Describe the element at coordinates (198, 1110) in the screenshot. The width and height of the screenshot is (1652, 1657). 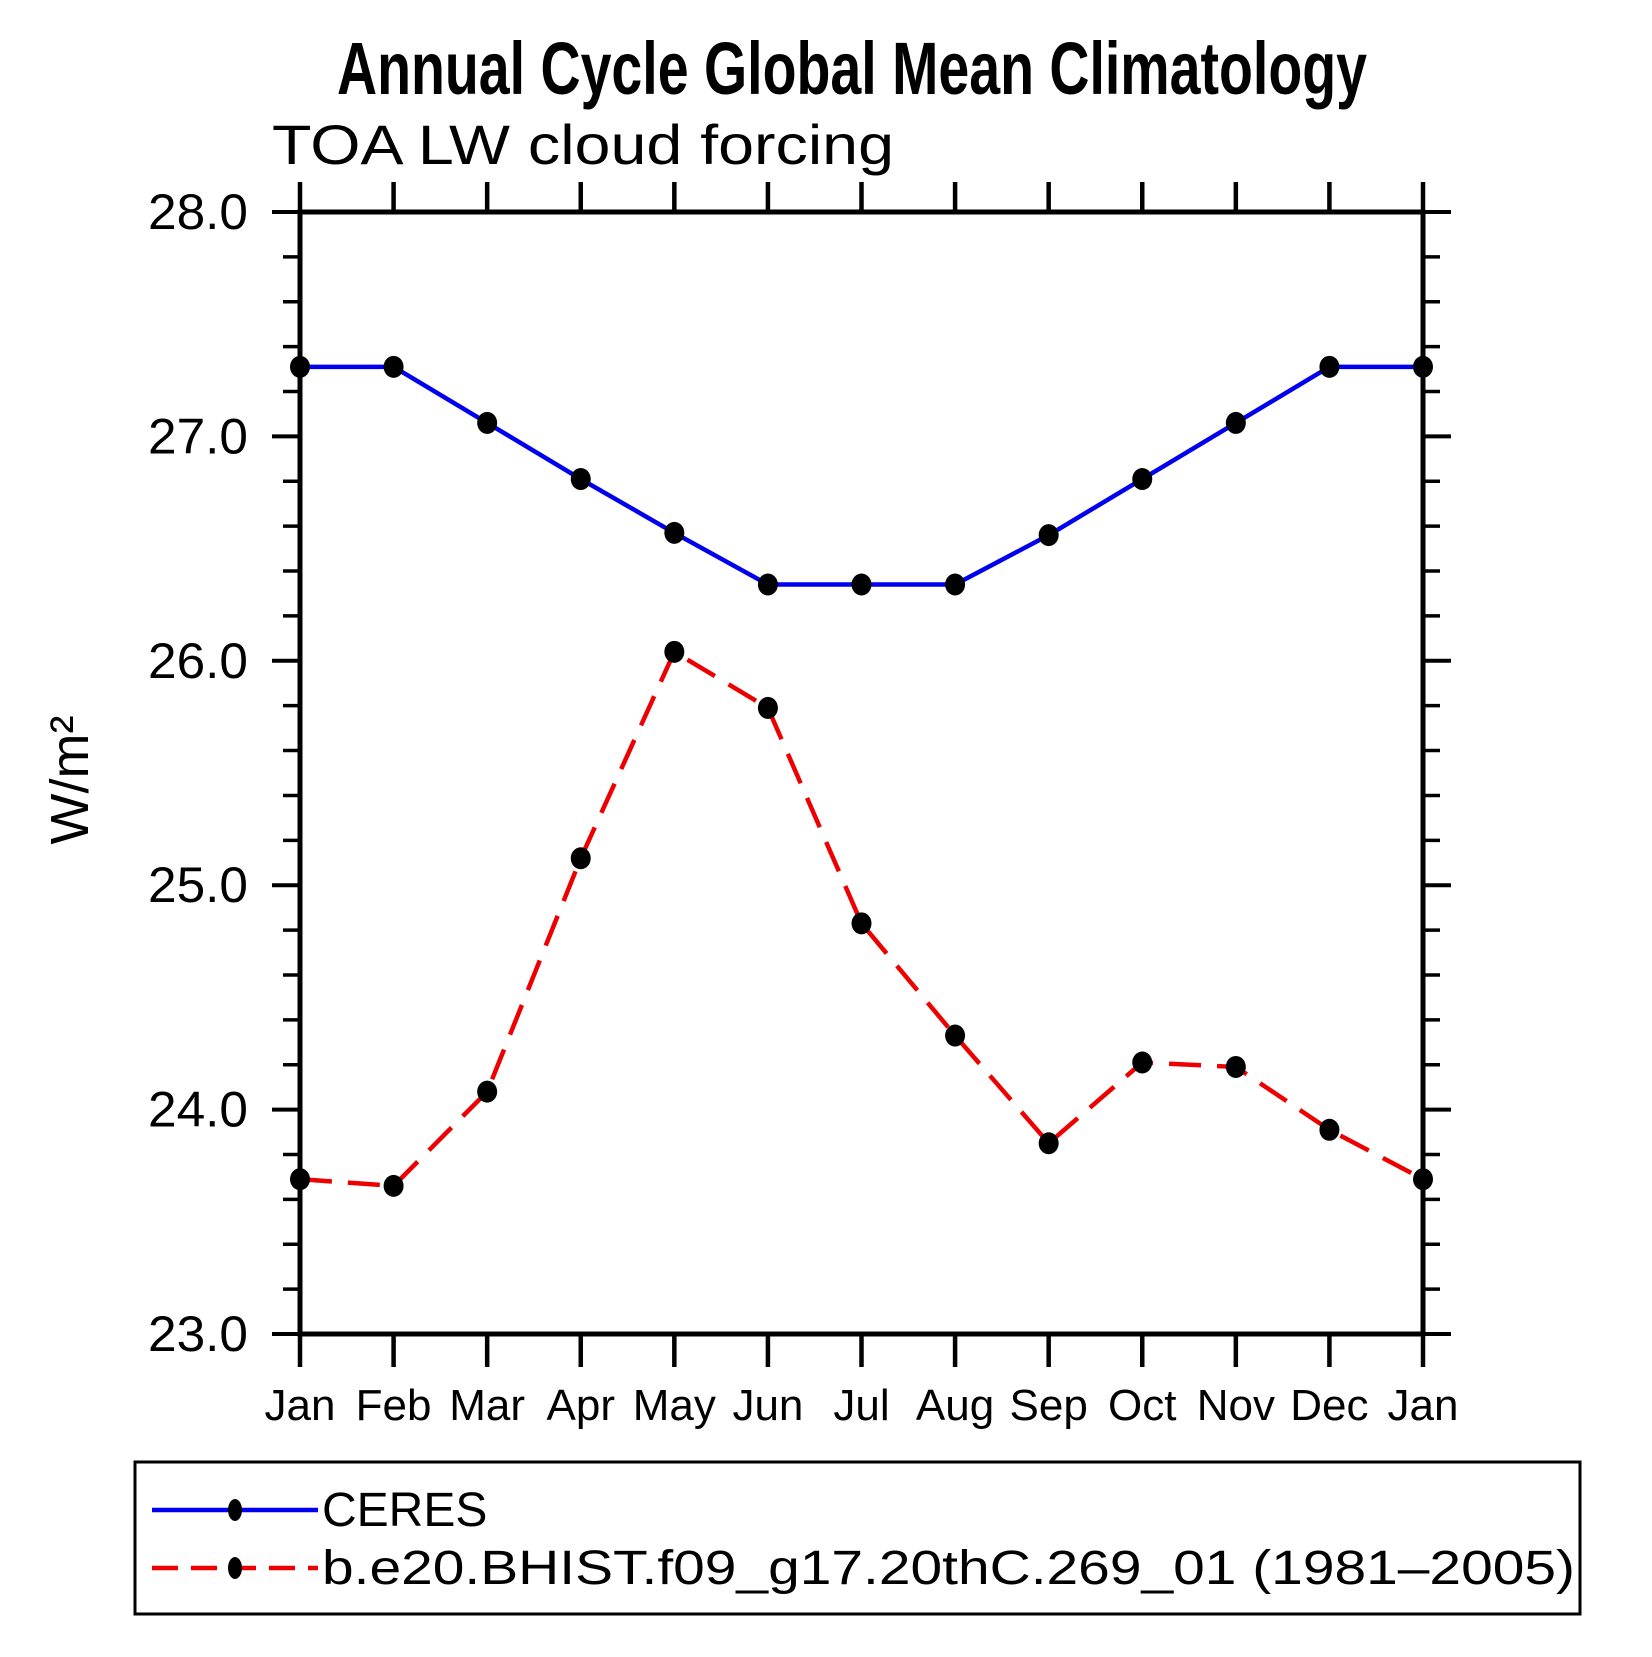
I see `y-tick-label: 24.0` at that location.